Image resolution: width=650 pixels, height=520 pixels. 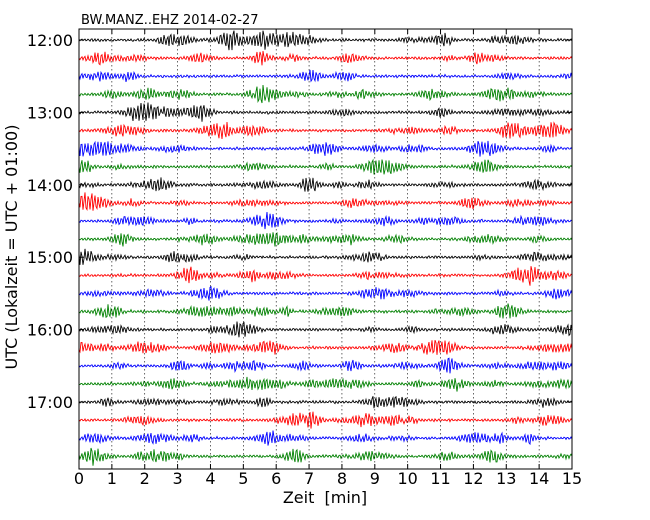 I want to click on x-tick-label: 7, so click(x=309, y=478).